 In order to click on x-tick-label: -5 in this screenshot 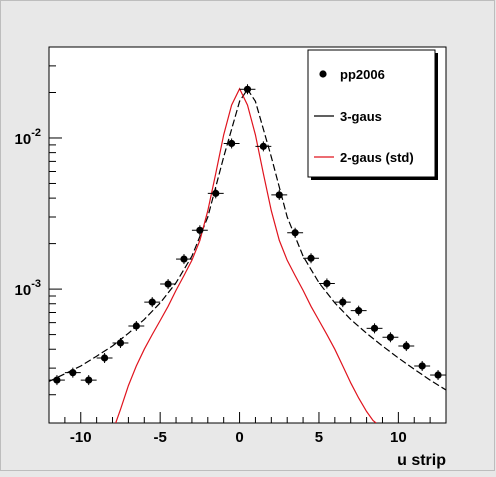, I will do `click(159, 437)`.